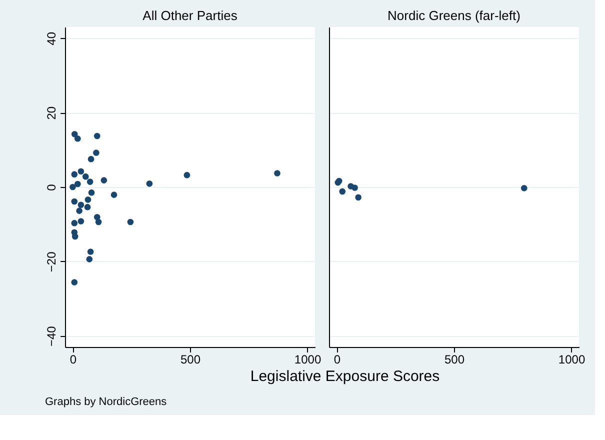 This screenshot has width=605, height=440. What do you see at coordinates (51, 187) in the screenshot?
I see `y-tick-label: 0` at bounding box center [51, 187].